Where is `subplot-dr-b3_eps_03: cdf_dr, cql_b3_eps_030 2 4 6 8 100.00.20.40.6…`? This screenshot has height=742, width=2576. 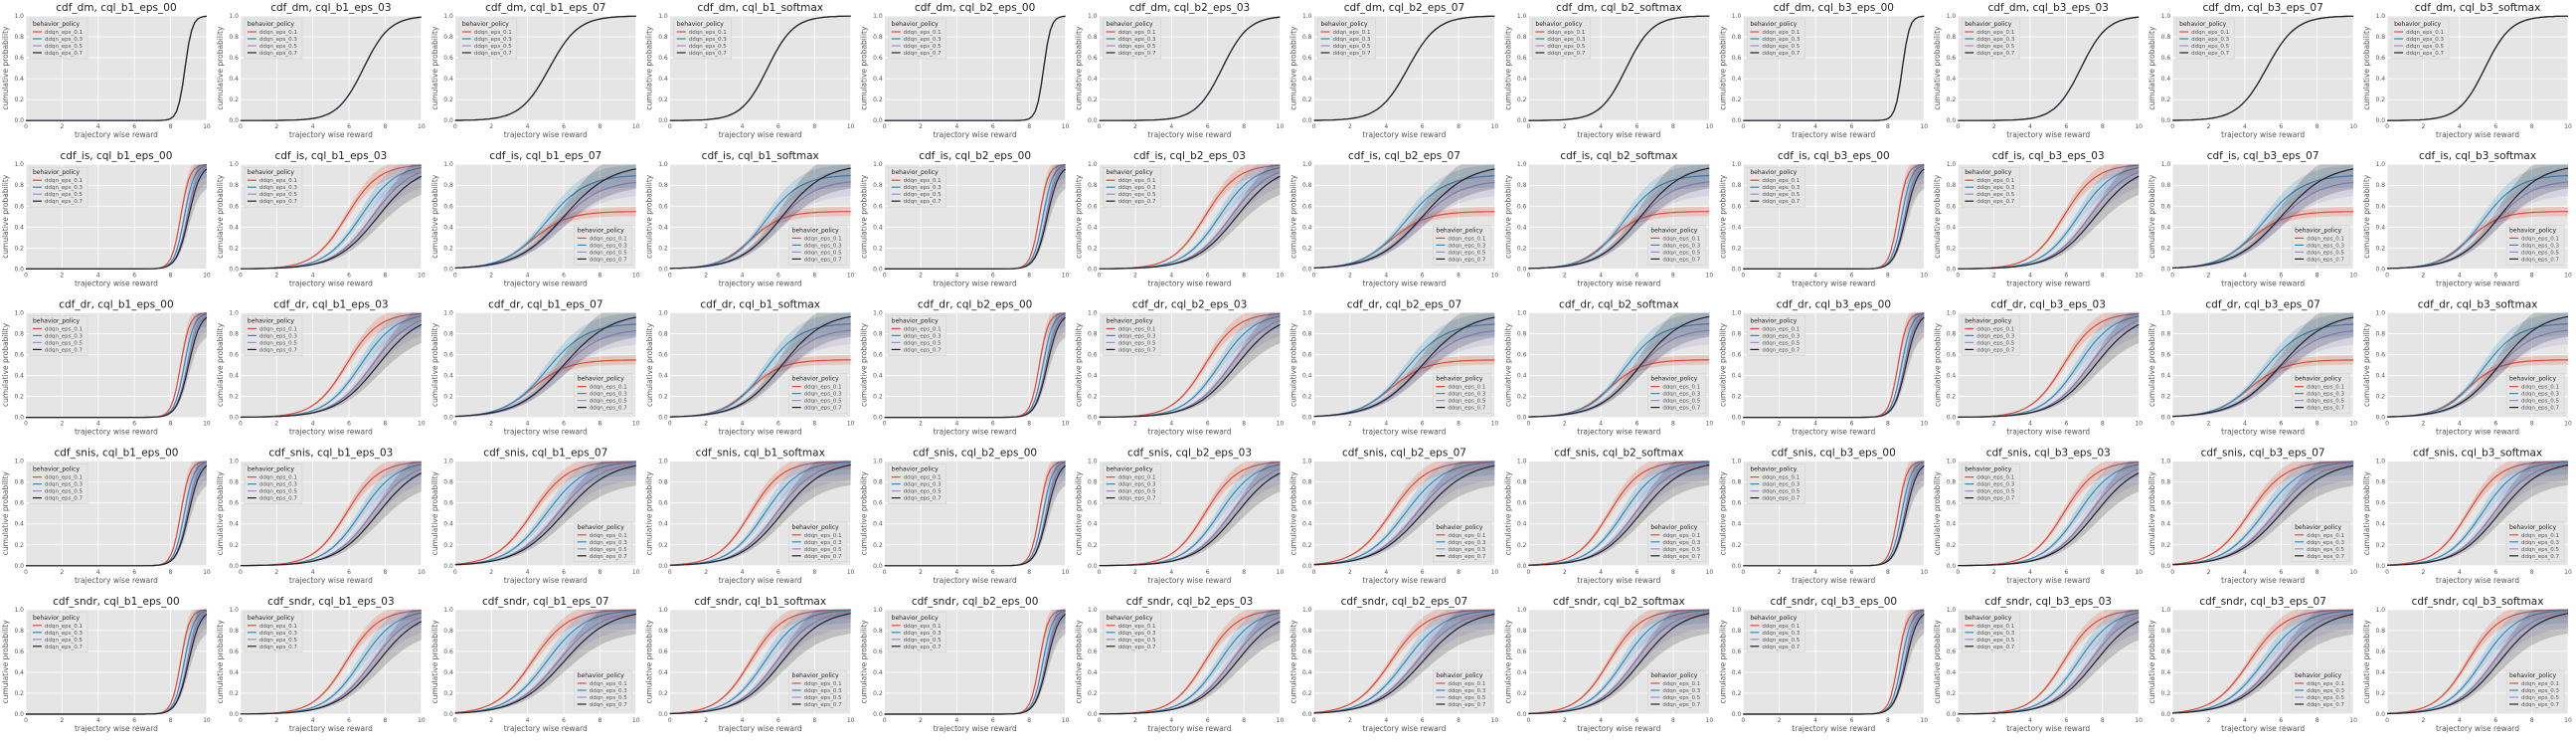 subplot-dr-b3_eps_03: cdf_dr, cql_b3_eps_030 2 4 6 8 100.00.20.40.6… is located at coordinates (2038, 367).